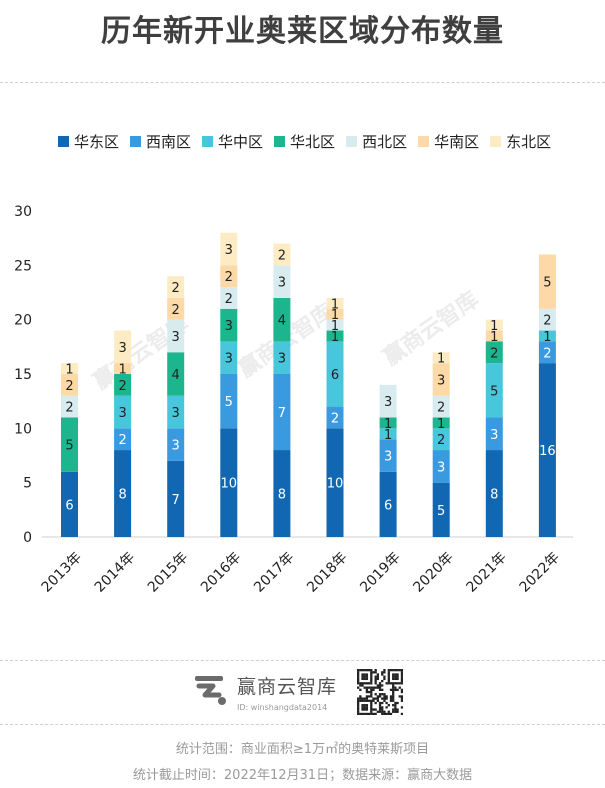  I want to click on brand-name: 赢商云智库, so click(287, 687).